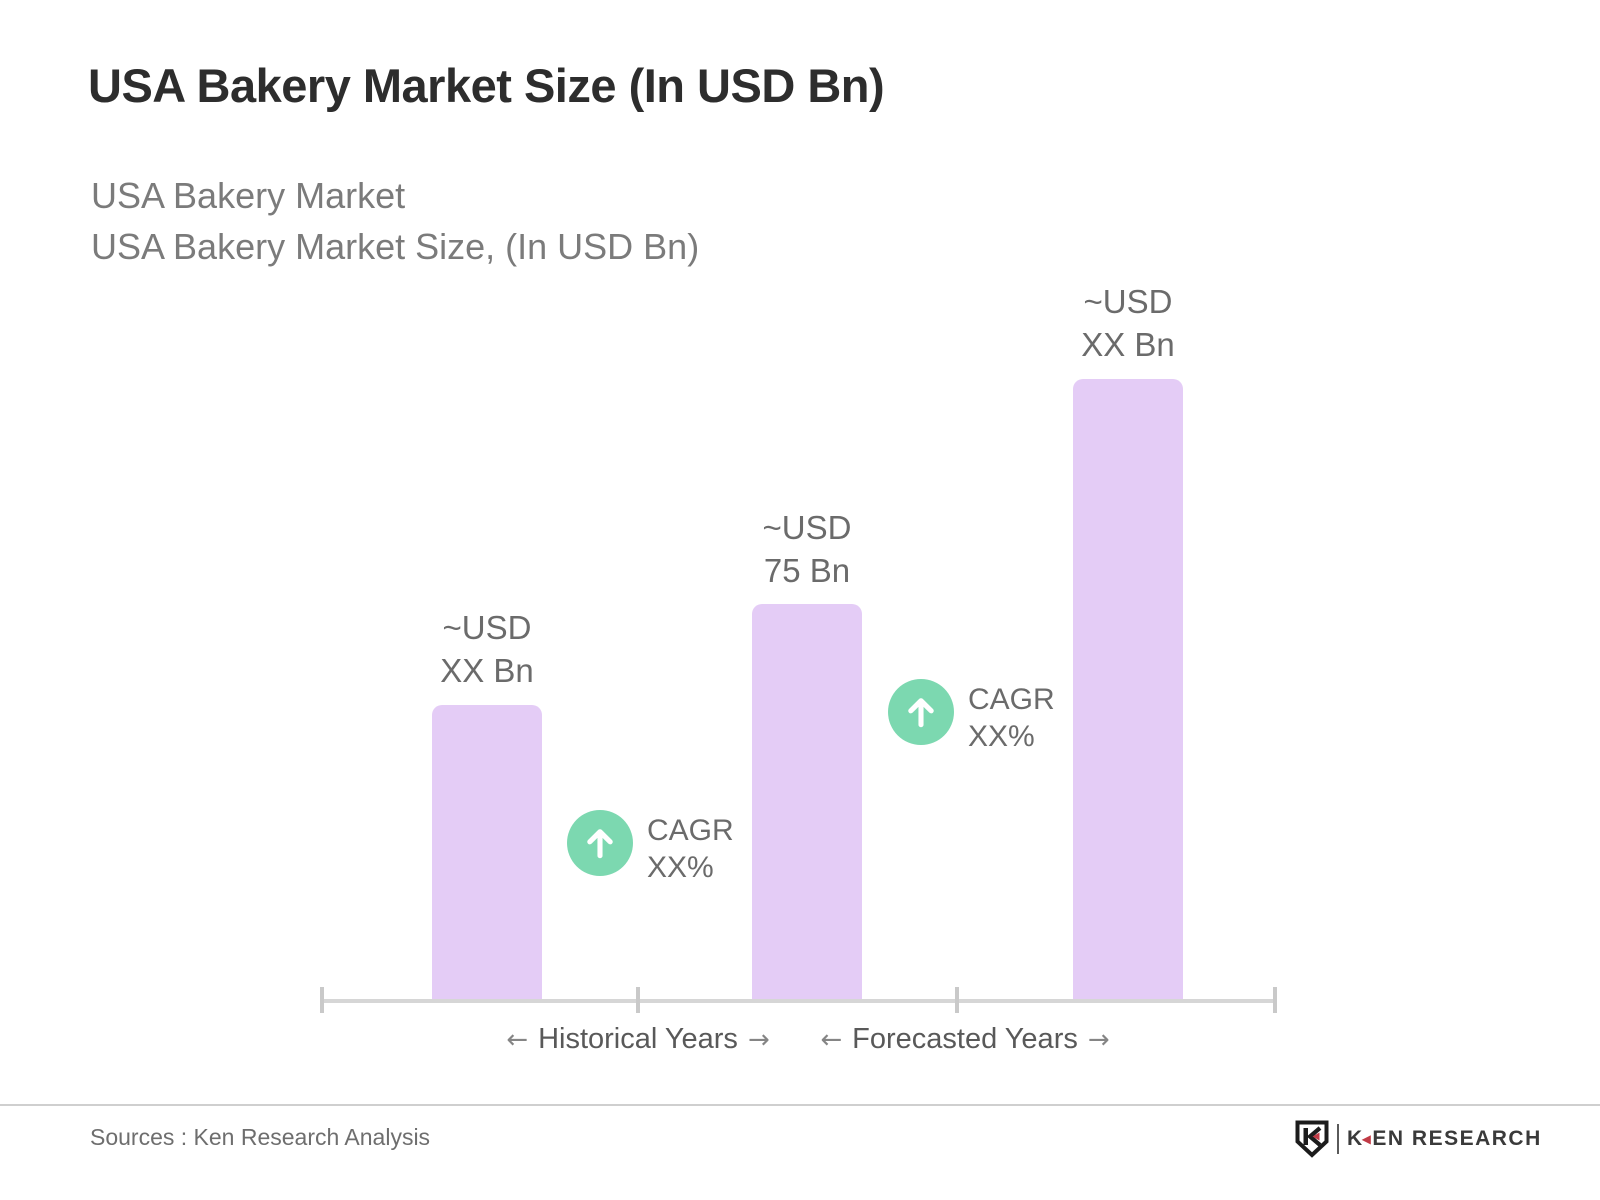 This screenshot has height=1200, width=1600. I want to click on ken-research-logo: K ◀ EN RESEARCH, so click(1418, 1139).